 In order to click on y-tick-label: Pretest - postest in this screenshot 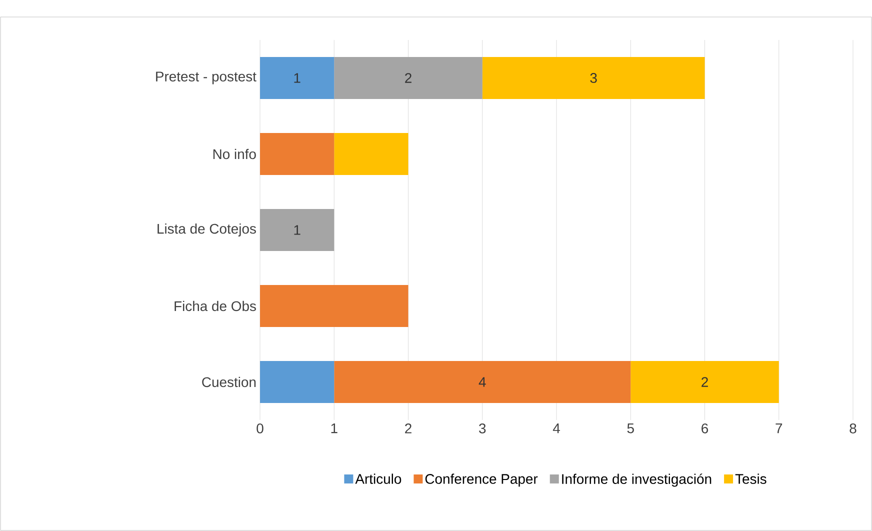, I will do `click(206, 78)`.